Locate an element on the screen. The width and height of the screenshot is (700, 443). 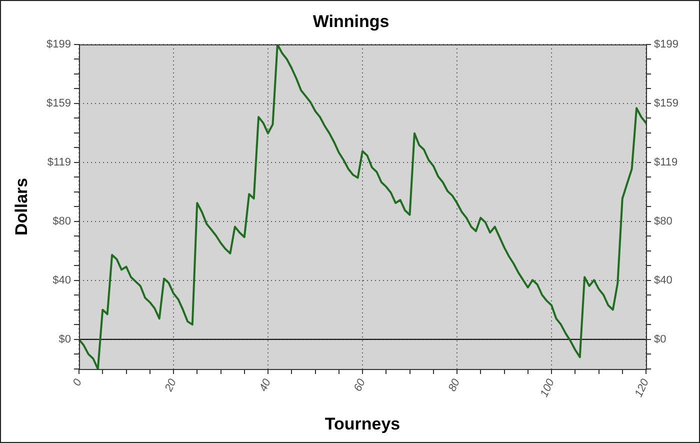
x-tick-label: 40 is located at coordinates (265, 385).